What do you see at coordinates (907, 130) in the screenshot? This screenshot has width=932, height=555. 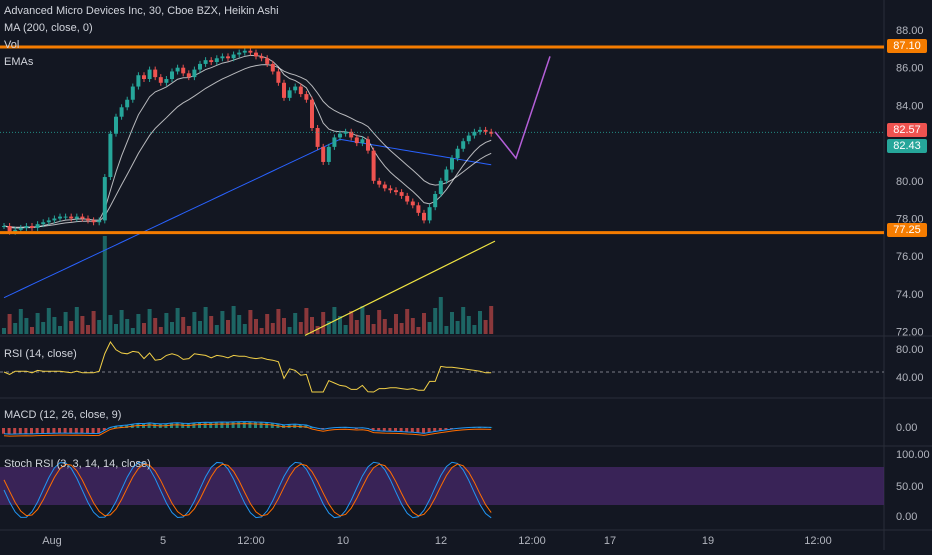 I see `last-price-tag: 82.57` at bounding box center [907, 130].